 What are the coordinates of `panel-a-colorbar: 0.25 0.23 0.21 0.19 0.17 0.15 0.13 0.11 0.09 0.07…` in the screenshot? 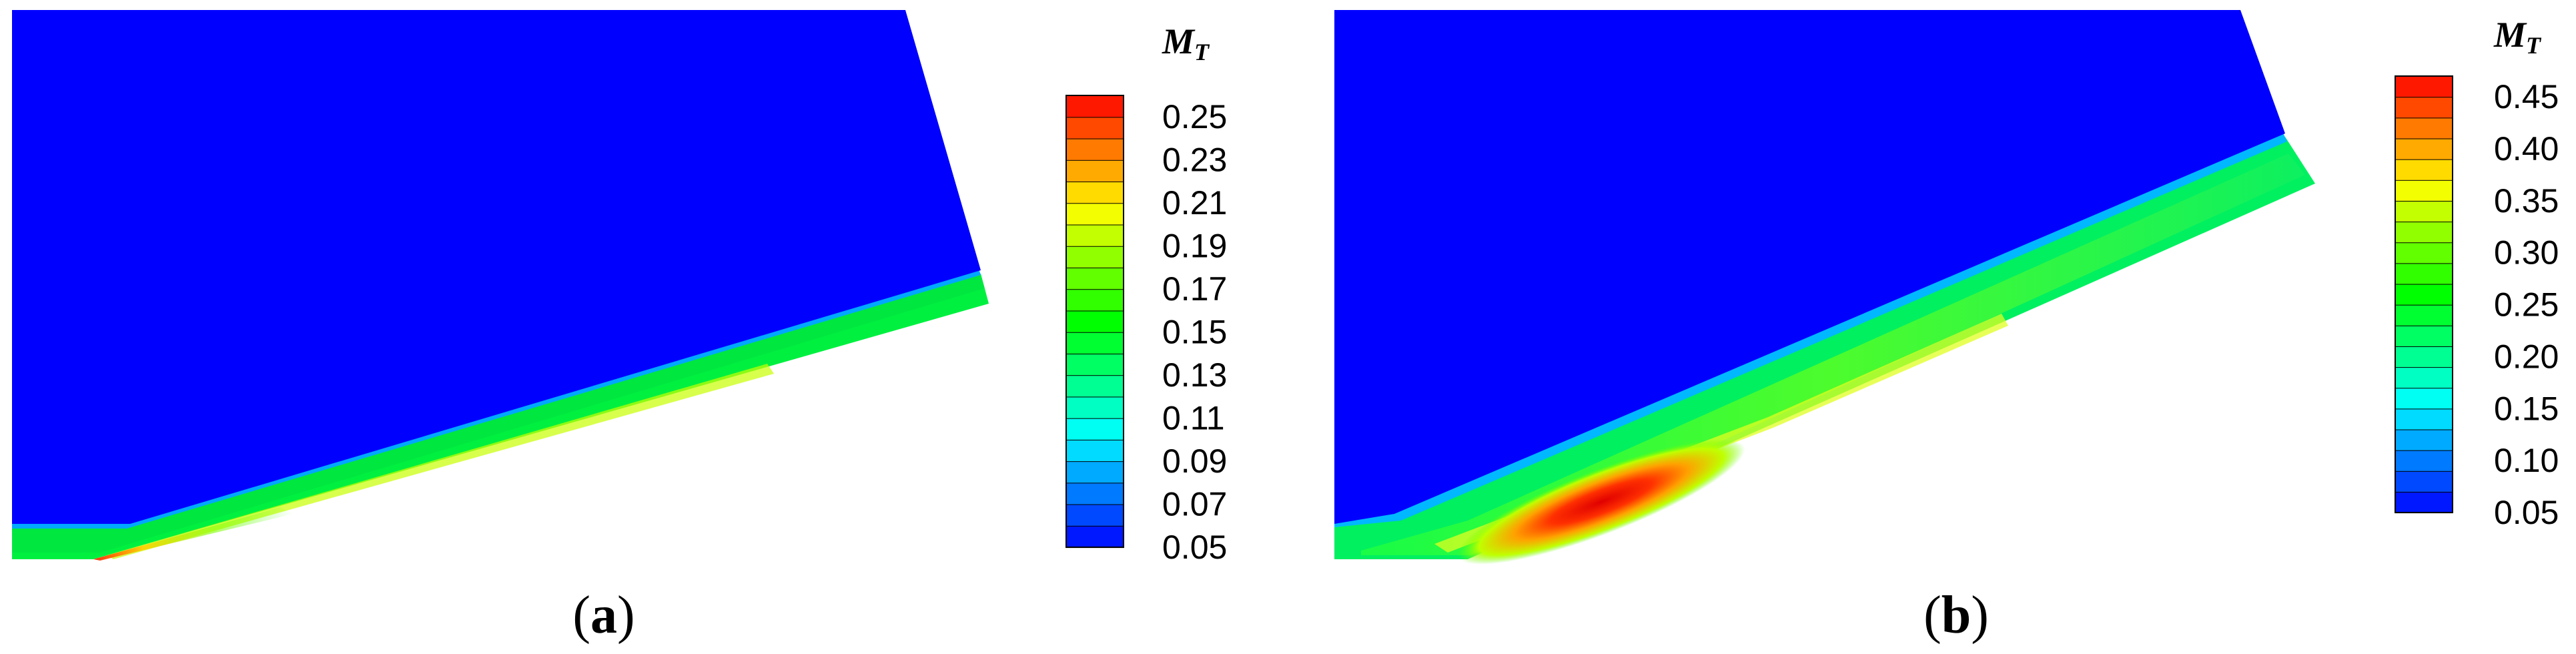 It's located at (1146, 330).